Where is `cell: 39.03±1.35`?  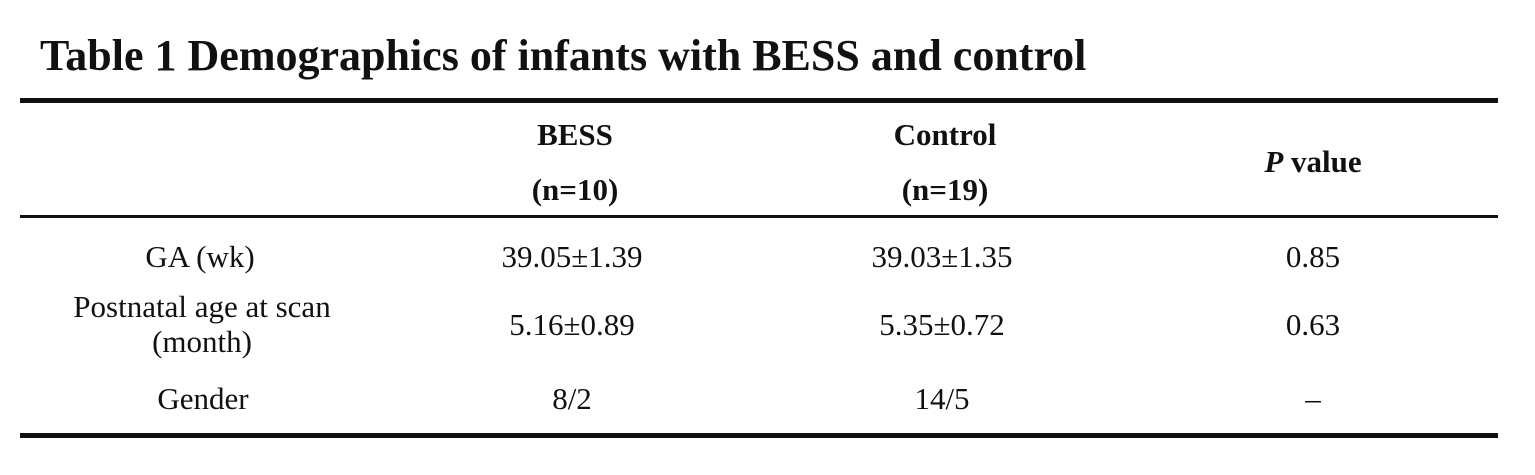 cell: 39.03±1.35 is located at coordinates (942, 256).